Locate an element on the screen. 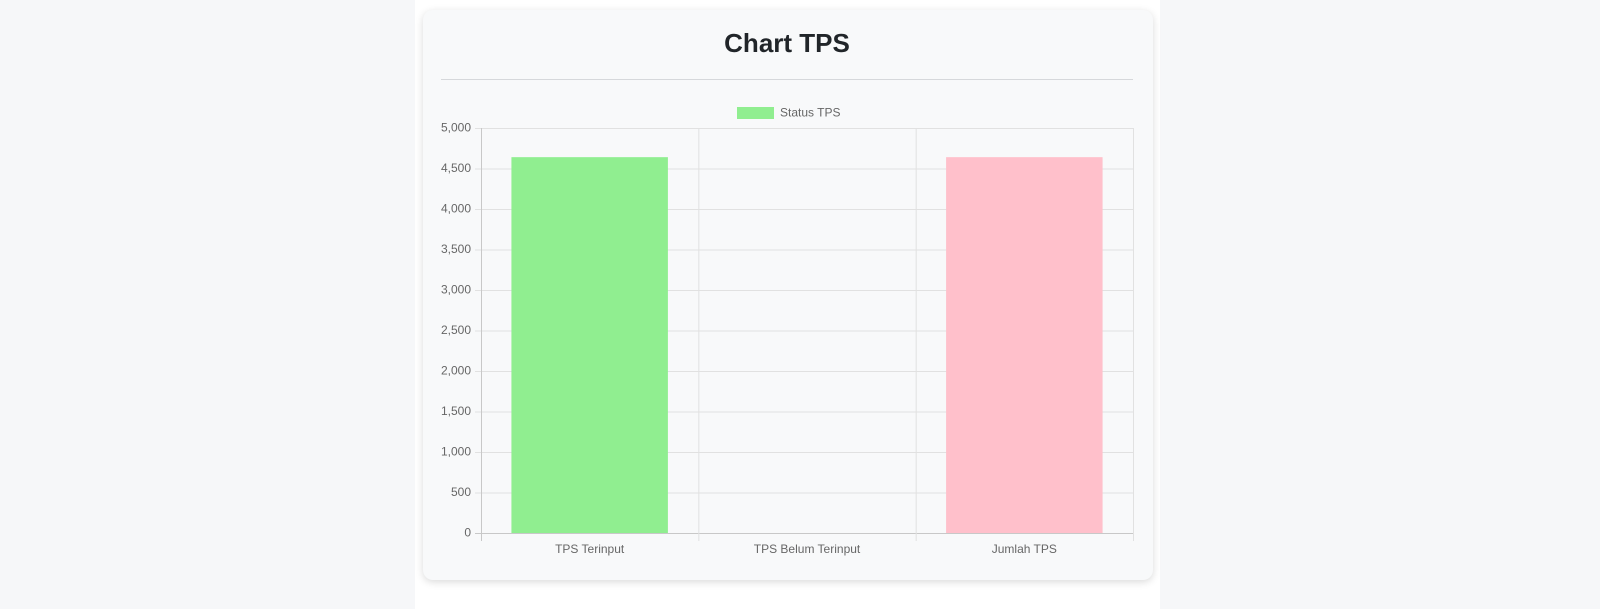 This screenshot has height=609, width=1600. x-tick-label: Jumlah TPS is located at coordinates (1024, 549).